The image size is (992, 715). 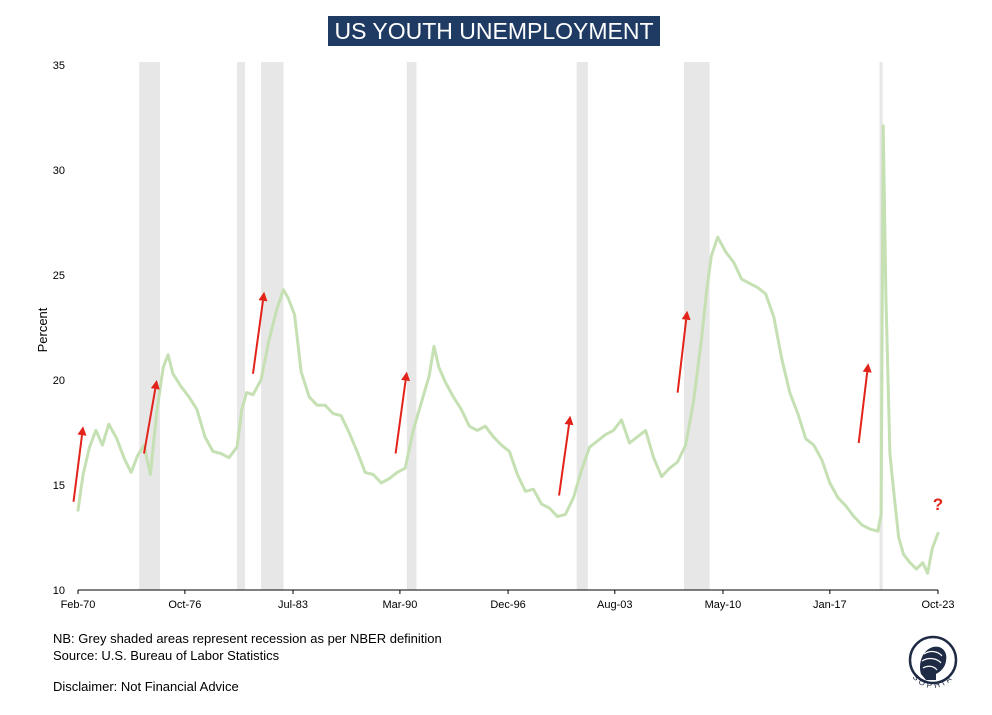 I want to click on source-note: Source: U.S. Bureau of Labor Statistics, so click(x=166, y=655).